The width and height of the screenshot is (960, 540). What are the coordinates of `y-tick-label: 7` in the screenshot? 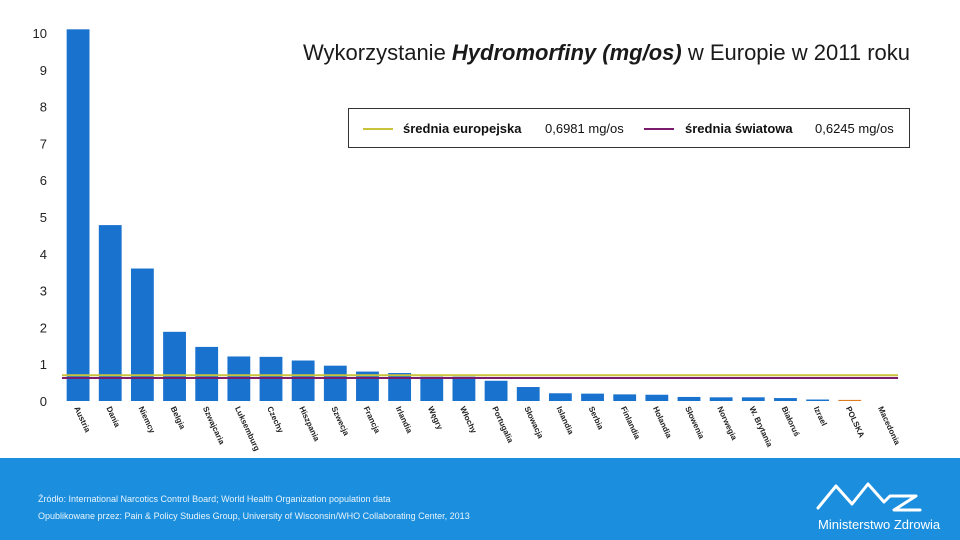 It's located at (43, 143).